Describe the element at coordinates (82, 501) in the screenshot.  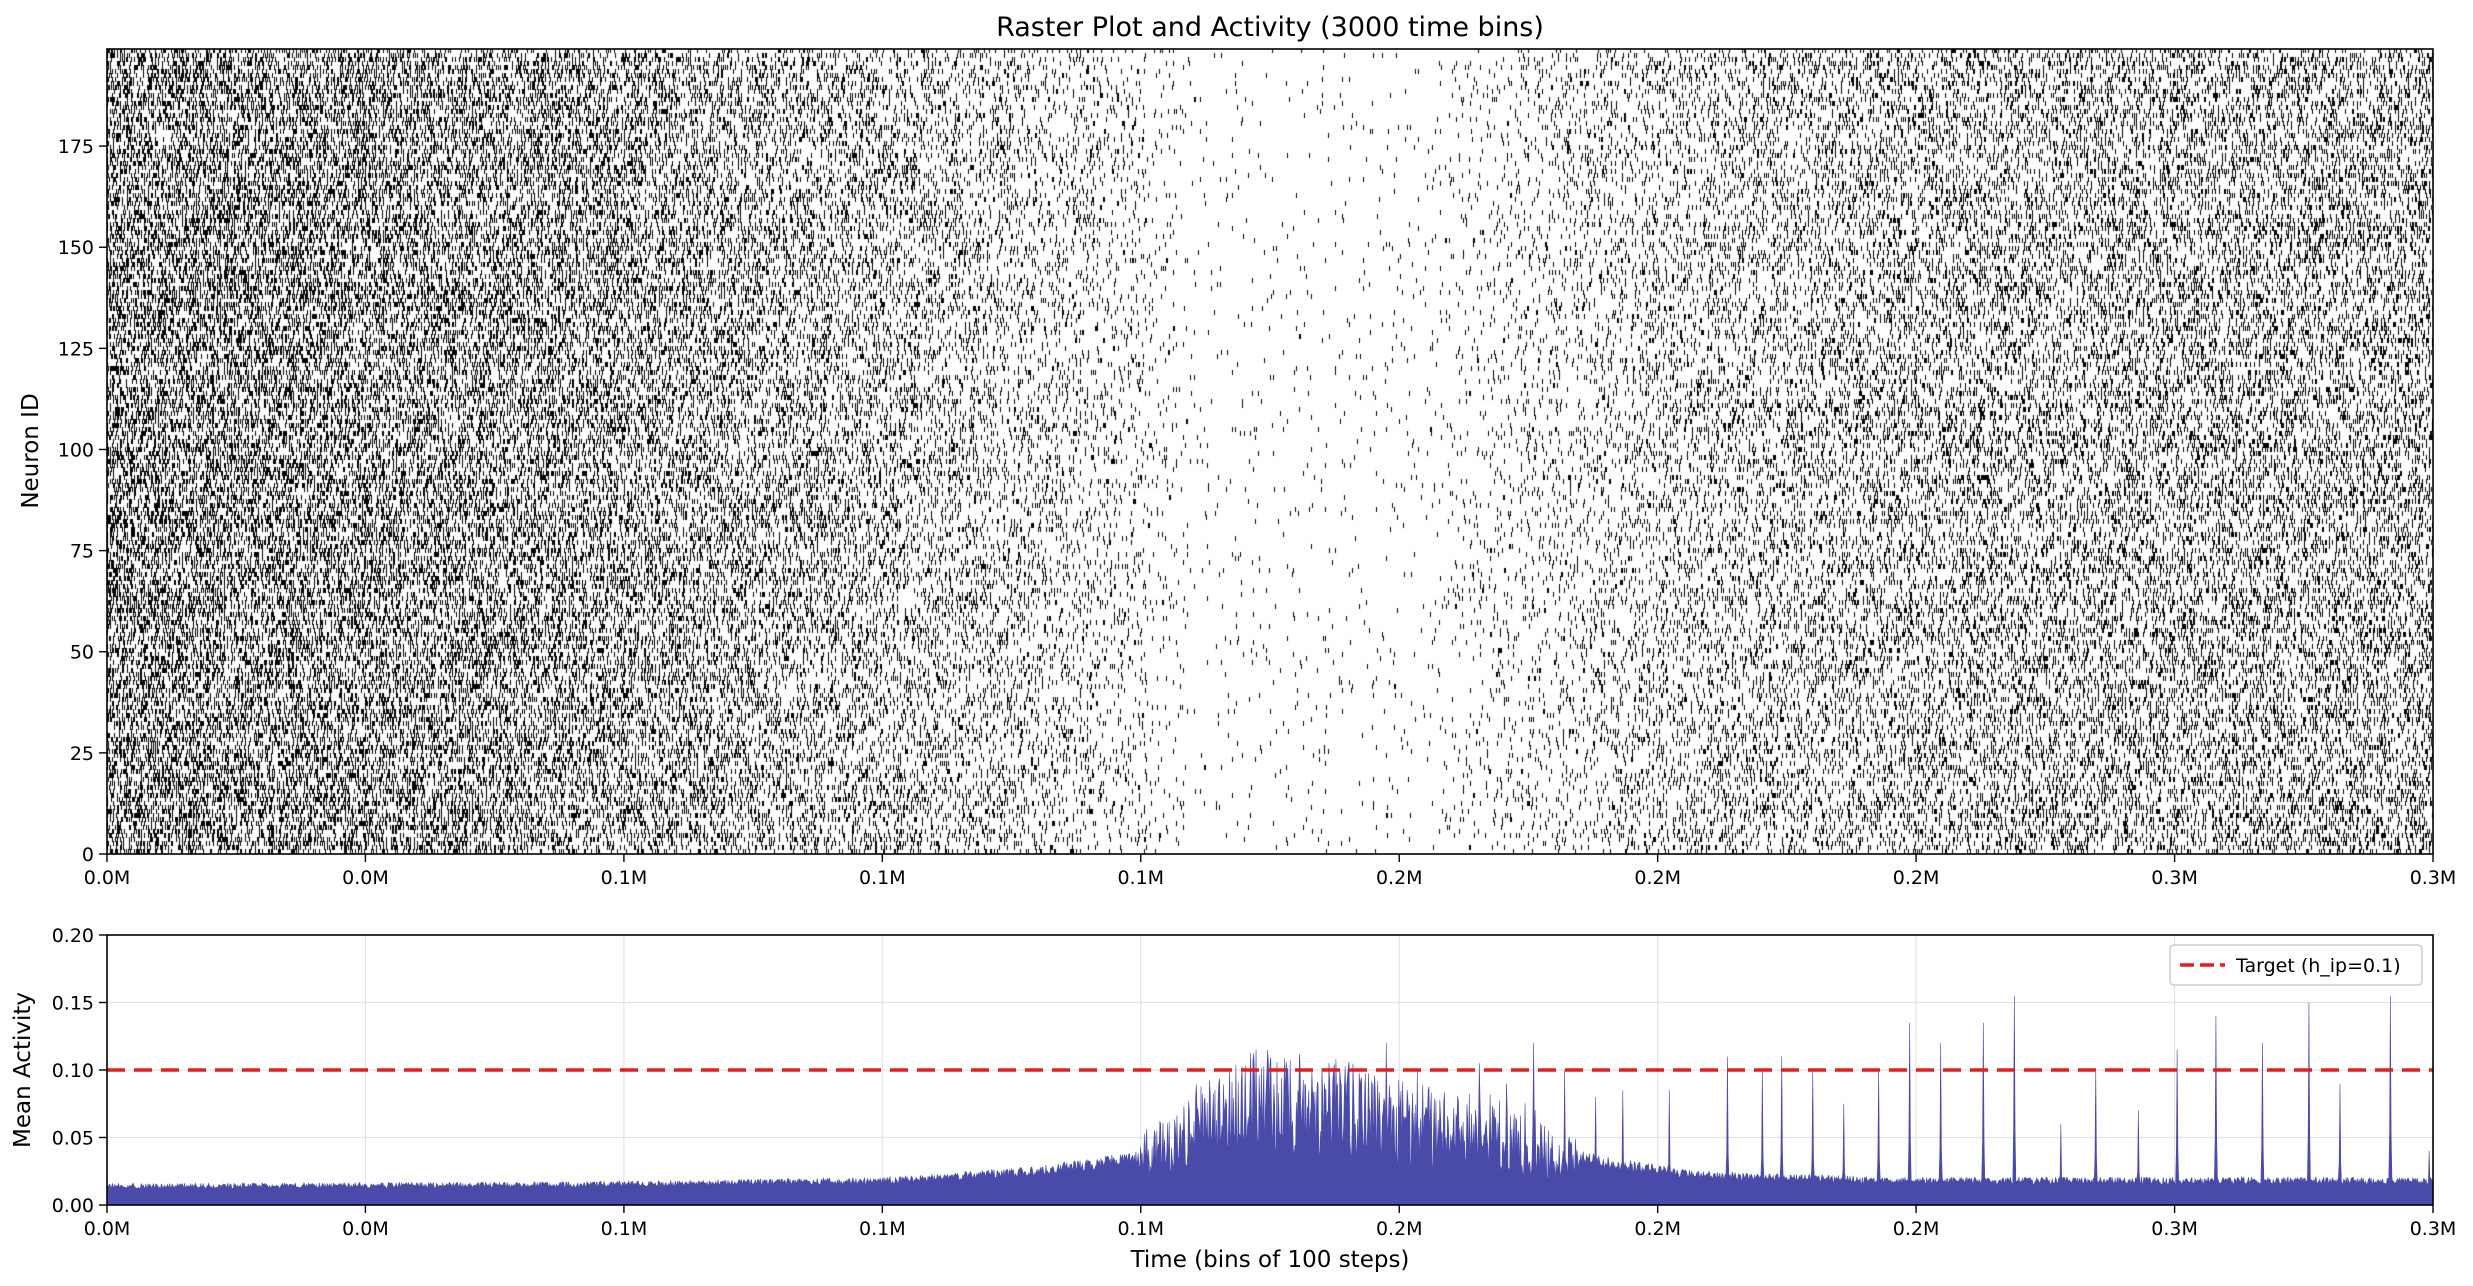
I see `raster-y-ticks: 0 25 50 75 100 125 150 175` at that location.